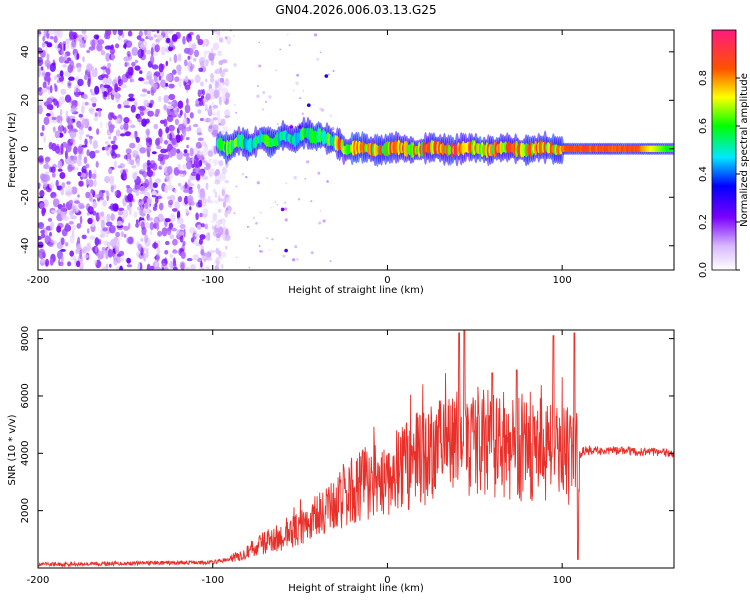 Image resolution: width=750 pixels, height=600 pixels. I want to click on outlier-point, so click(286, 250).